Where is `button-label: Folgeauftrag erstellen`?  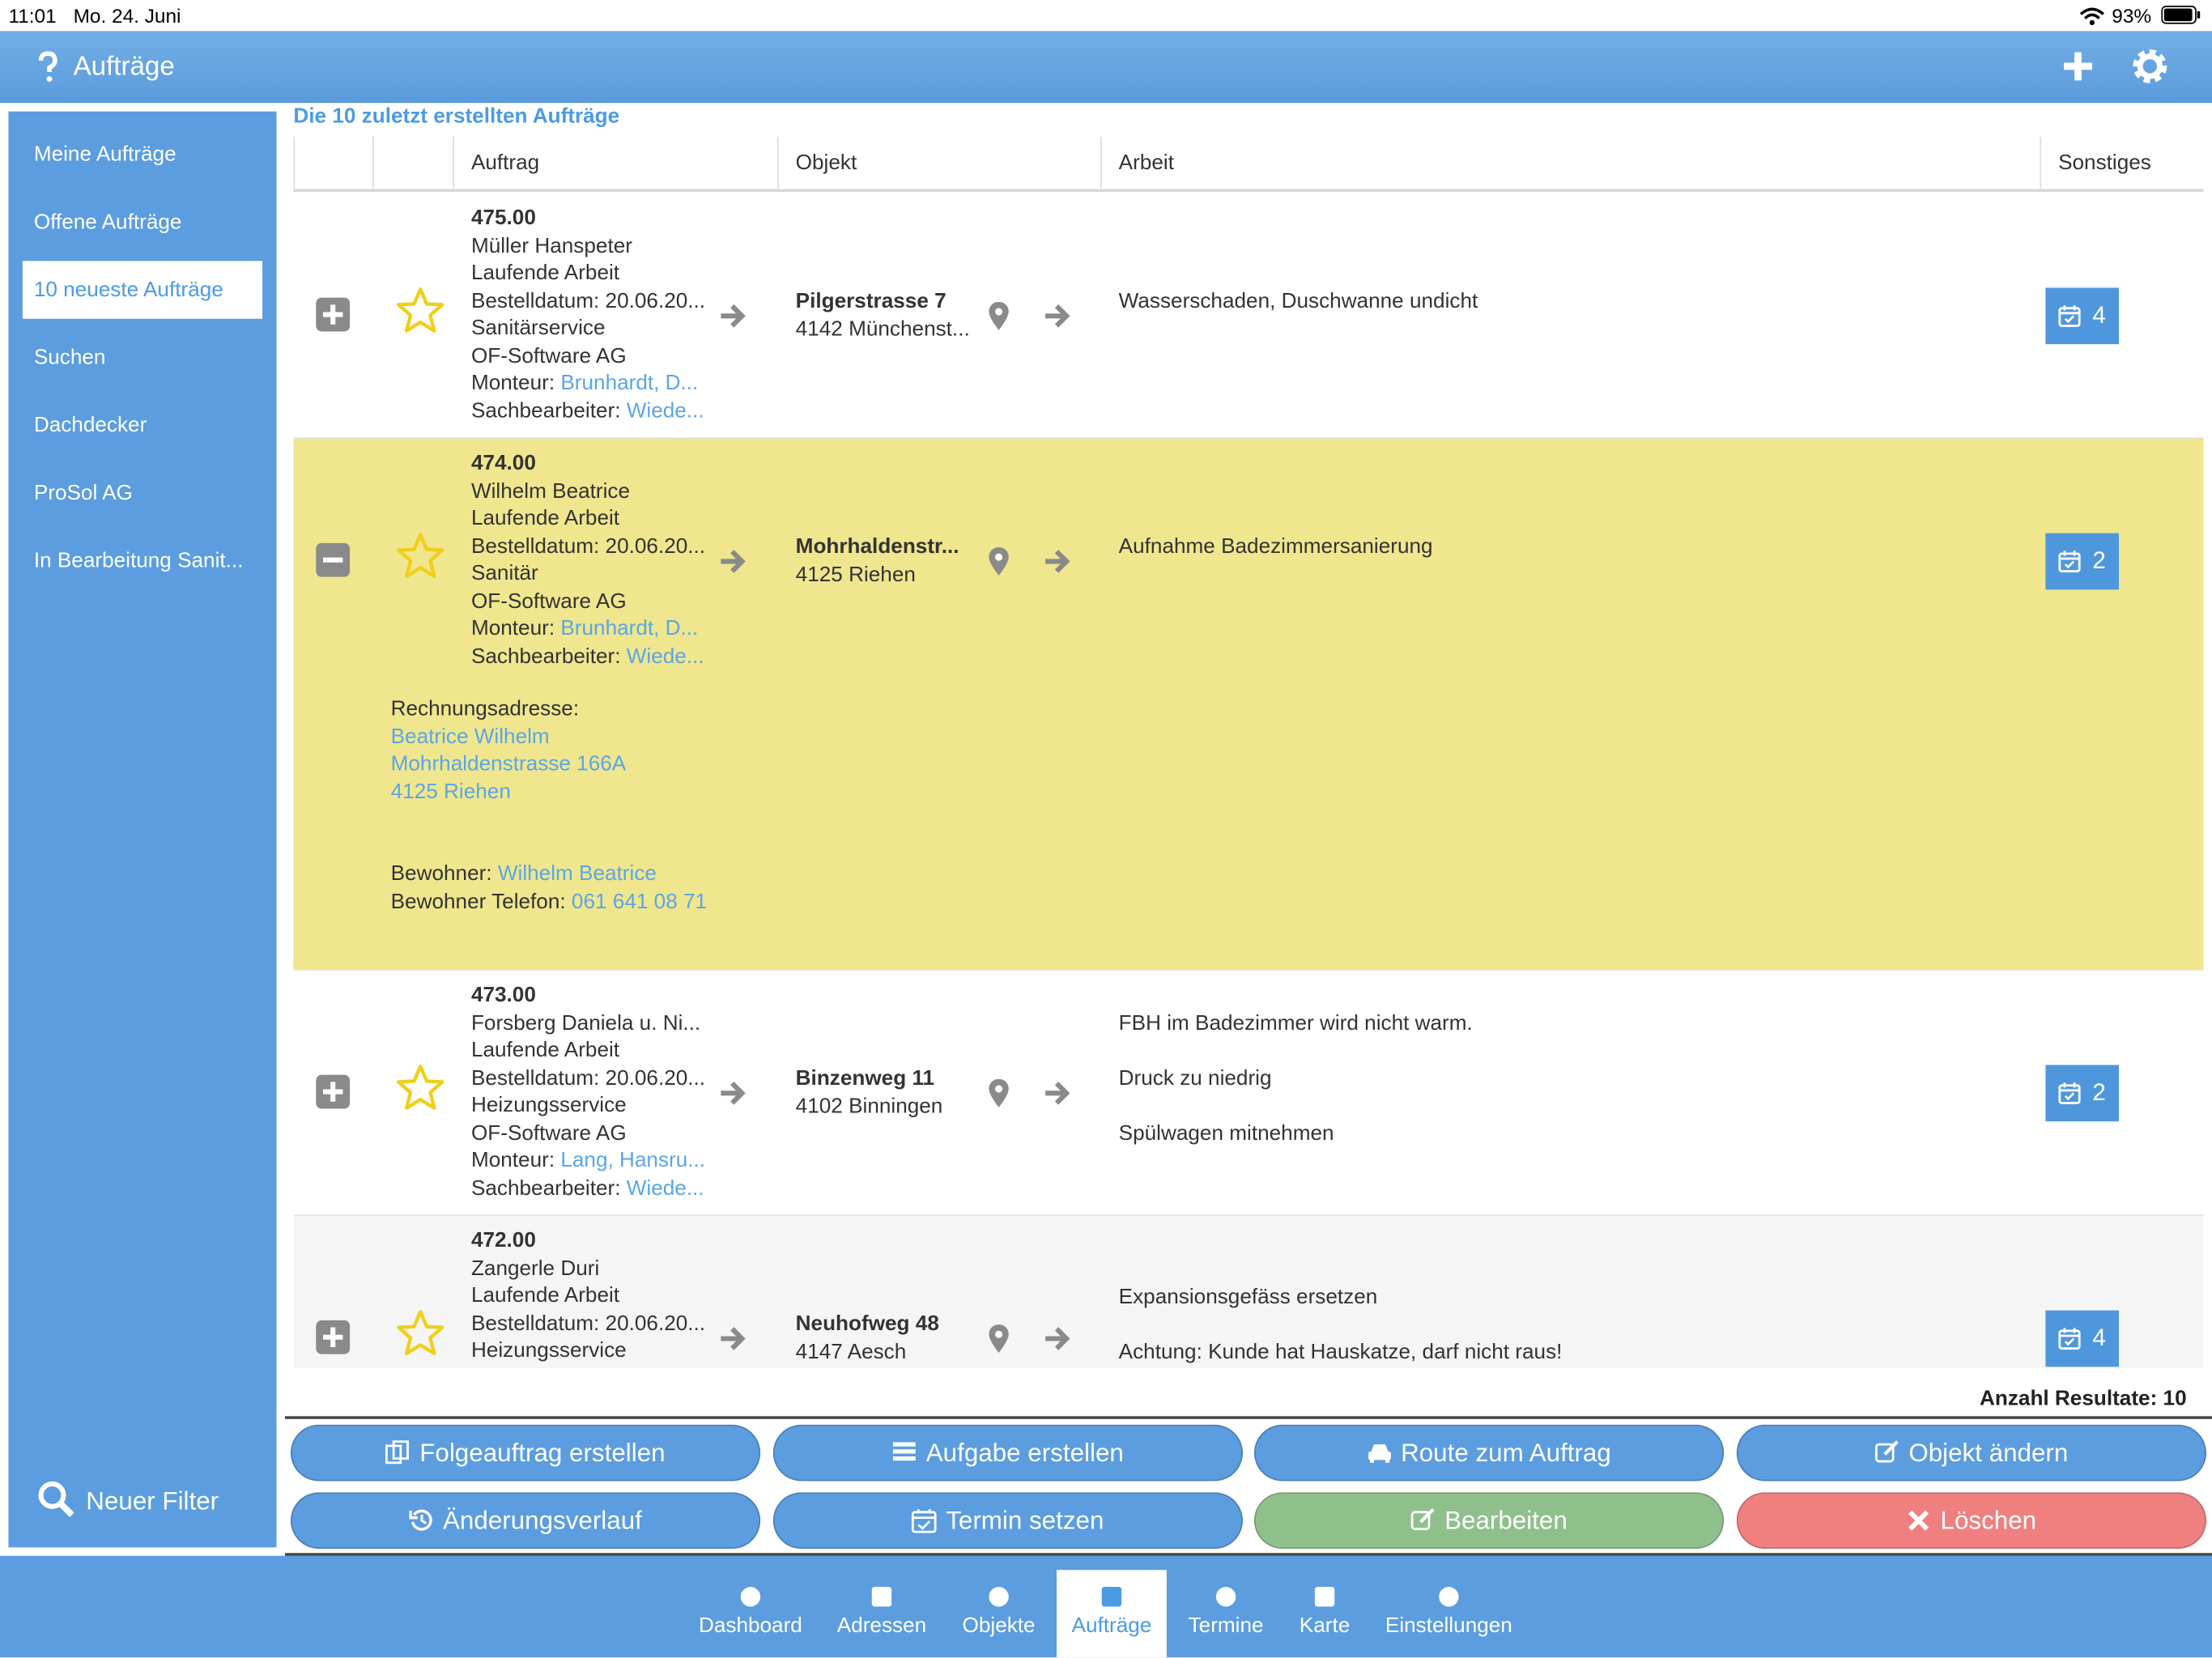 button-label: Folgeauftrag erstellen is located at coordinates (543, 1452).